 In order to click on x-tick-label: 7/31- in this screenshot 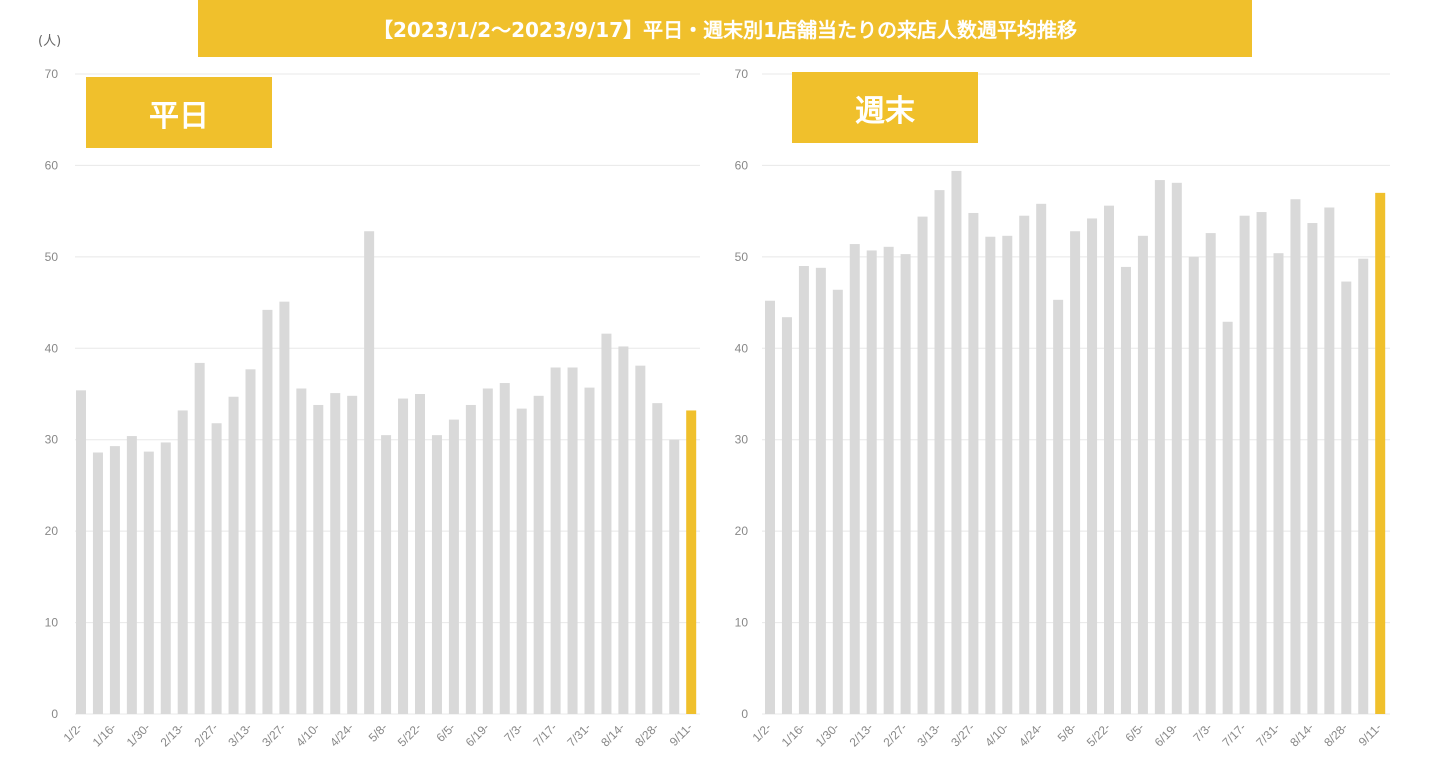, I will do `click(1267, 734)`.